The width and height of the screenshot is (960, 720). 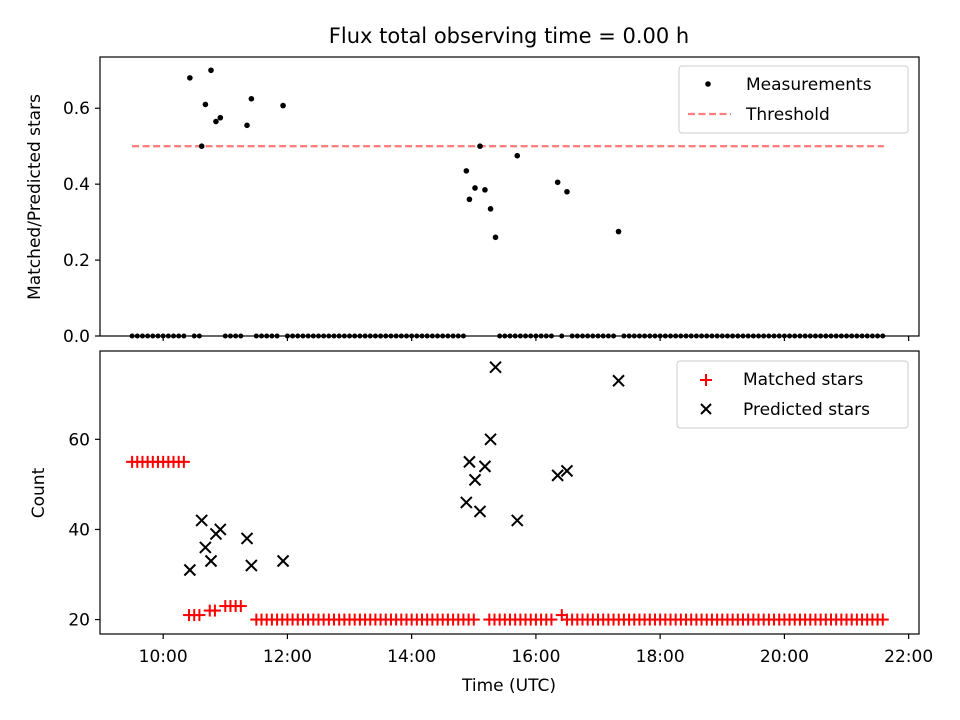 What do you see at coordinates (806, 410) in the screenshot?
I see `legend-predicted-label: Predicted stars` at bounding box center [806, 410].